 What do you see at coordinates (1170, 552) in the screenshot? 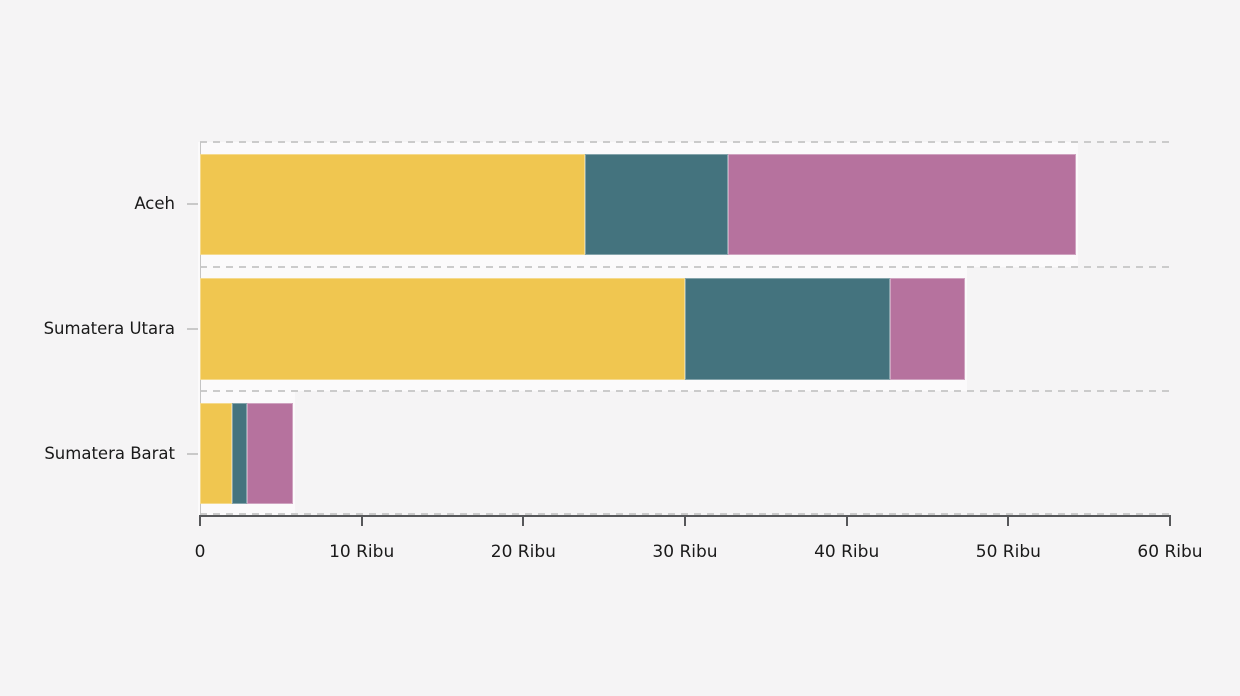
I see `x-axis-tick-label: 60 Ribu` at bounding box center [1170, 552].